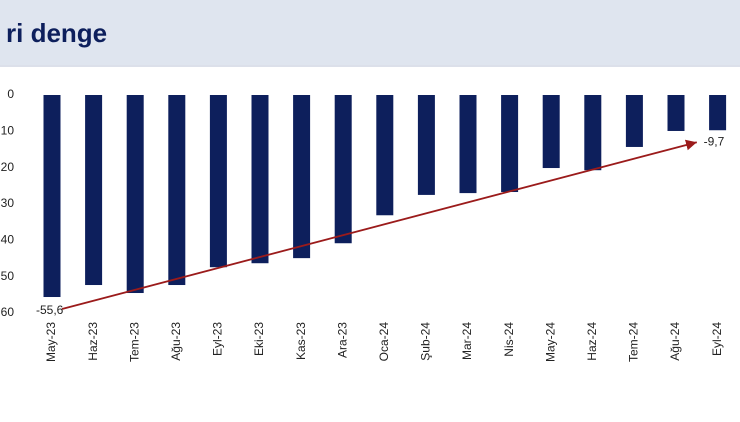 The height and width of the screenshot is (422, 740). I want to click on x-tick-label: Haz-24, so click(592, 341).